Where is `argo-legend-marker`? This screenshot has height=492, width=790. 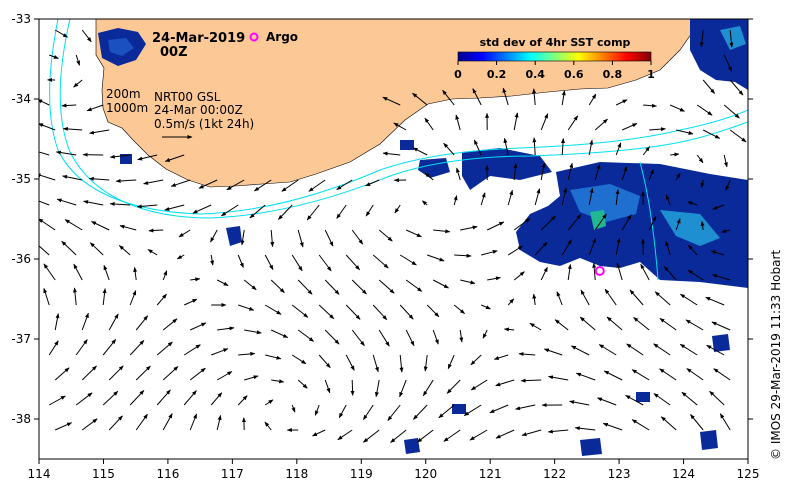 argo-legend-marker is located at coordinates (254, 37).